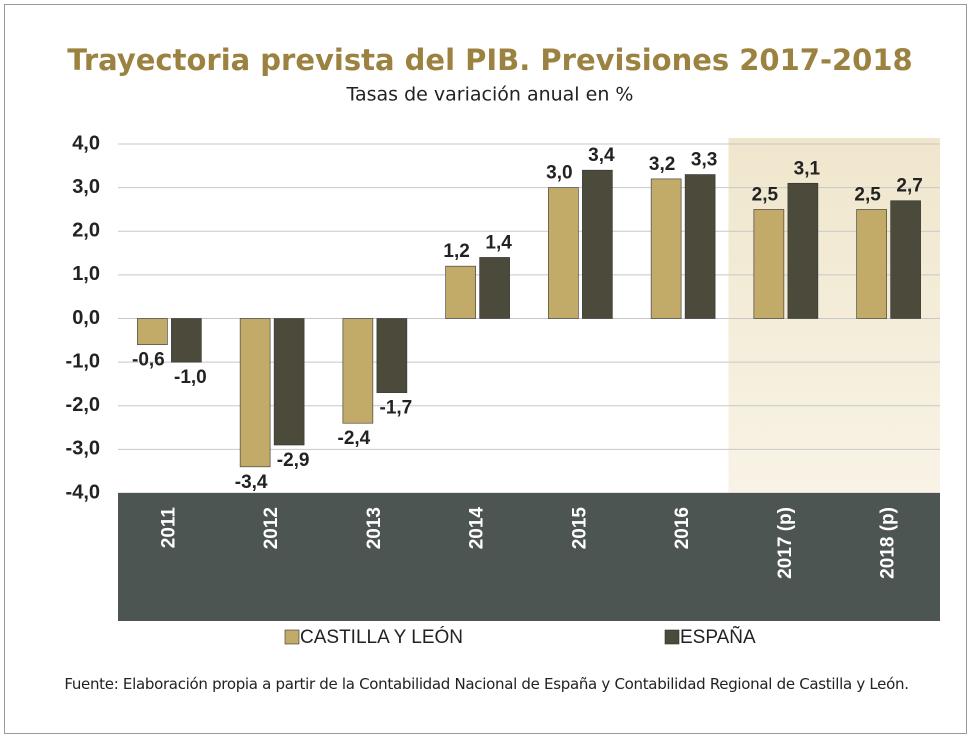 The width and height of the screenshot is (973, 740). What do you see at coordinates (888, 543) in the screenshot?
I see `x-tick-label: 2018 (p)` at bounding box center [888, 543].